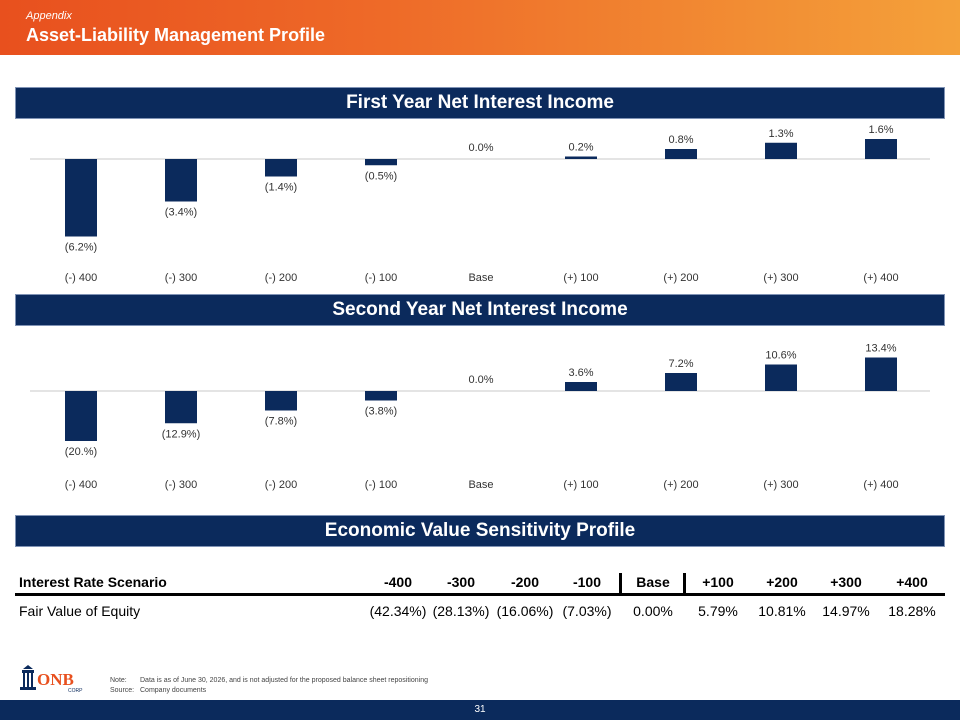 The height and width of the screenshot is (720, 960). What do you see at coordinates (880, 349) in the screenshot?
I see `data-label: 13.4%` at bounding box center [880, 349].